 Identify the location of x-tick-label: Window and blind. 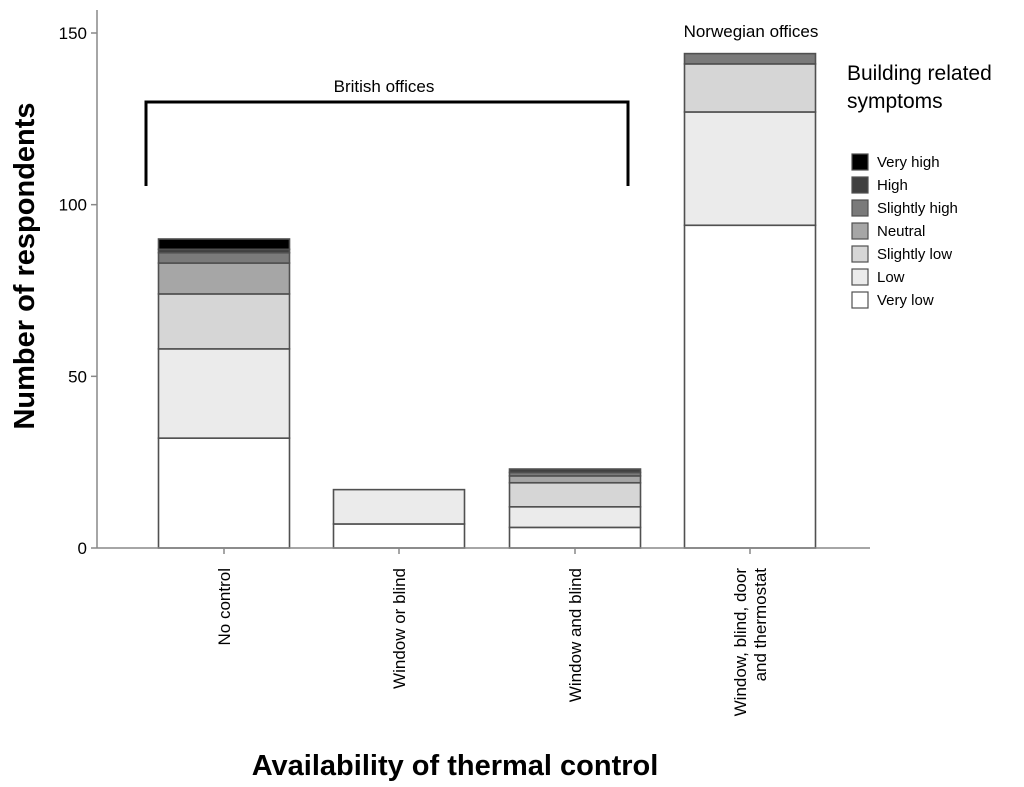
(575, 635).